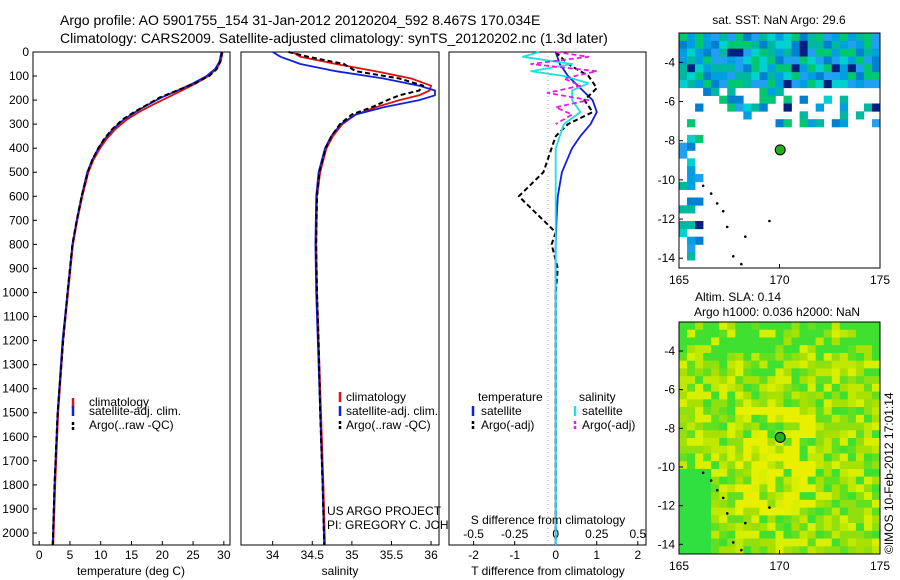  Describe the element at coordinates (774, 458) in the screenshot. I see `sla-map-axes: 165 170 175 -4 -6 -8 -10 -12 -14` at that location.